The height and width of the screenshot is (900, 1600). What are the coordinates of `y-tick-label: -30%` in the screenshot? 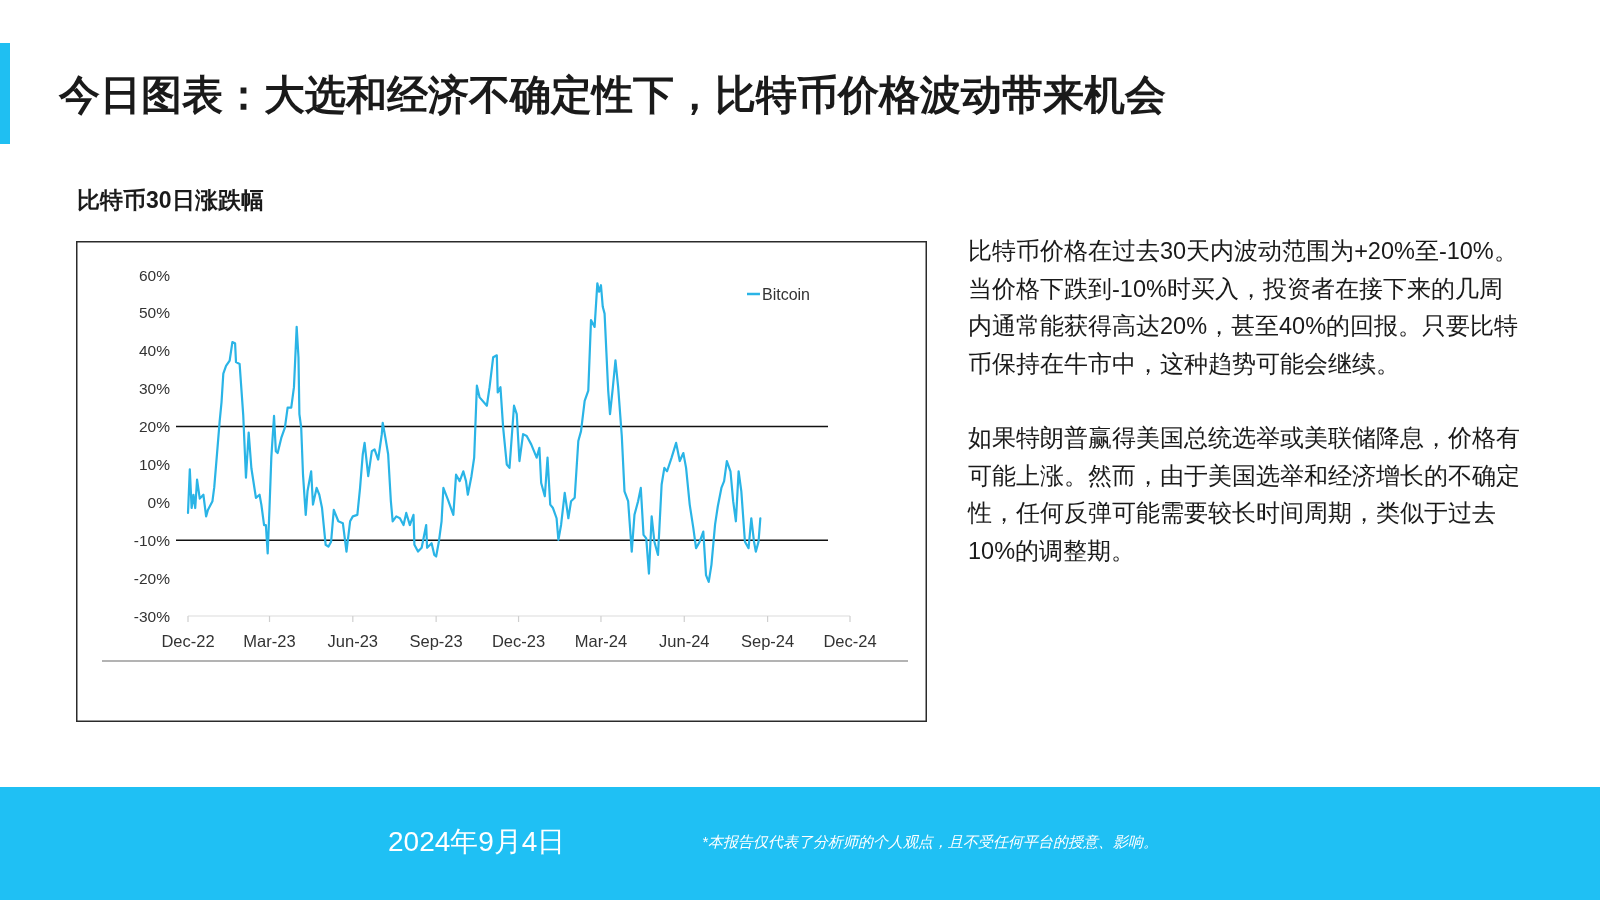 It's located at (152, 616).